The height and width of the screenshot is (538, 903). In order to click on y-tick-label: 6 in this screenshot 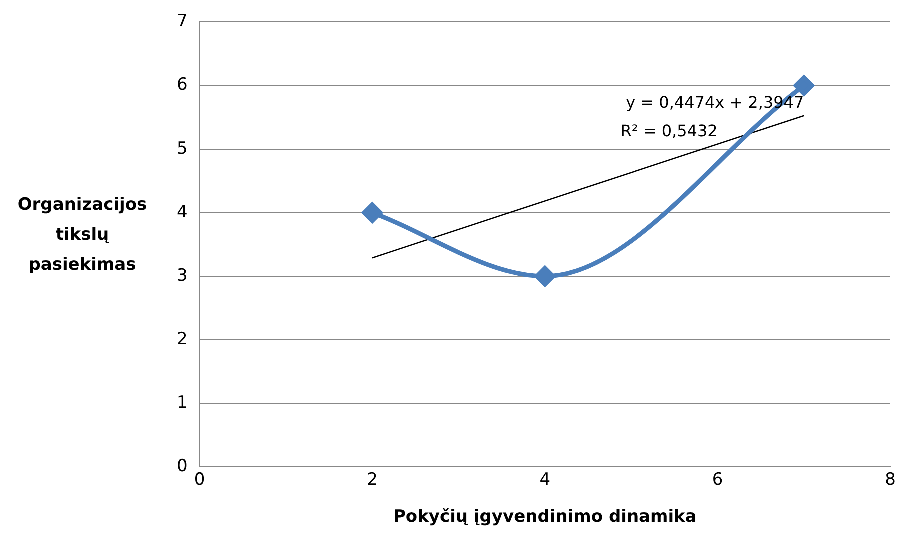, I will do `click(182, 85)`.